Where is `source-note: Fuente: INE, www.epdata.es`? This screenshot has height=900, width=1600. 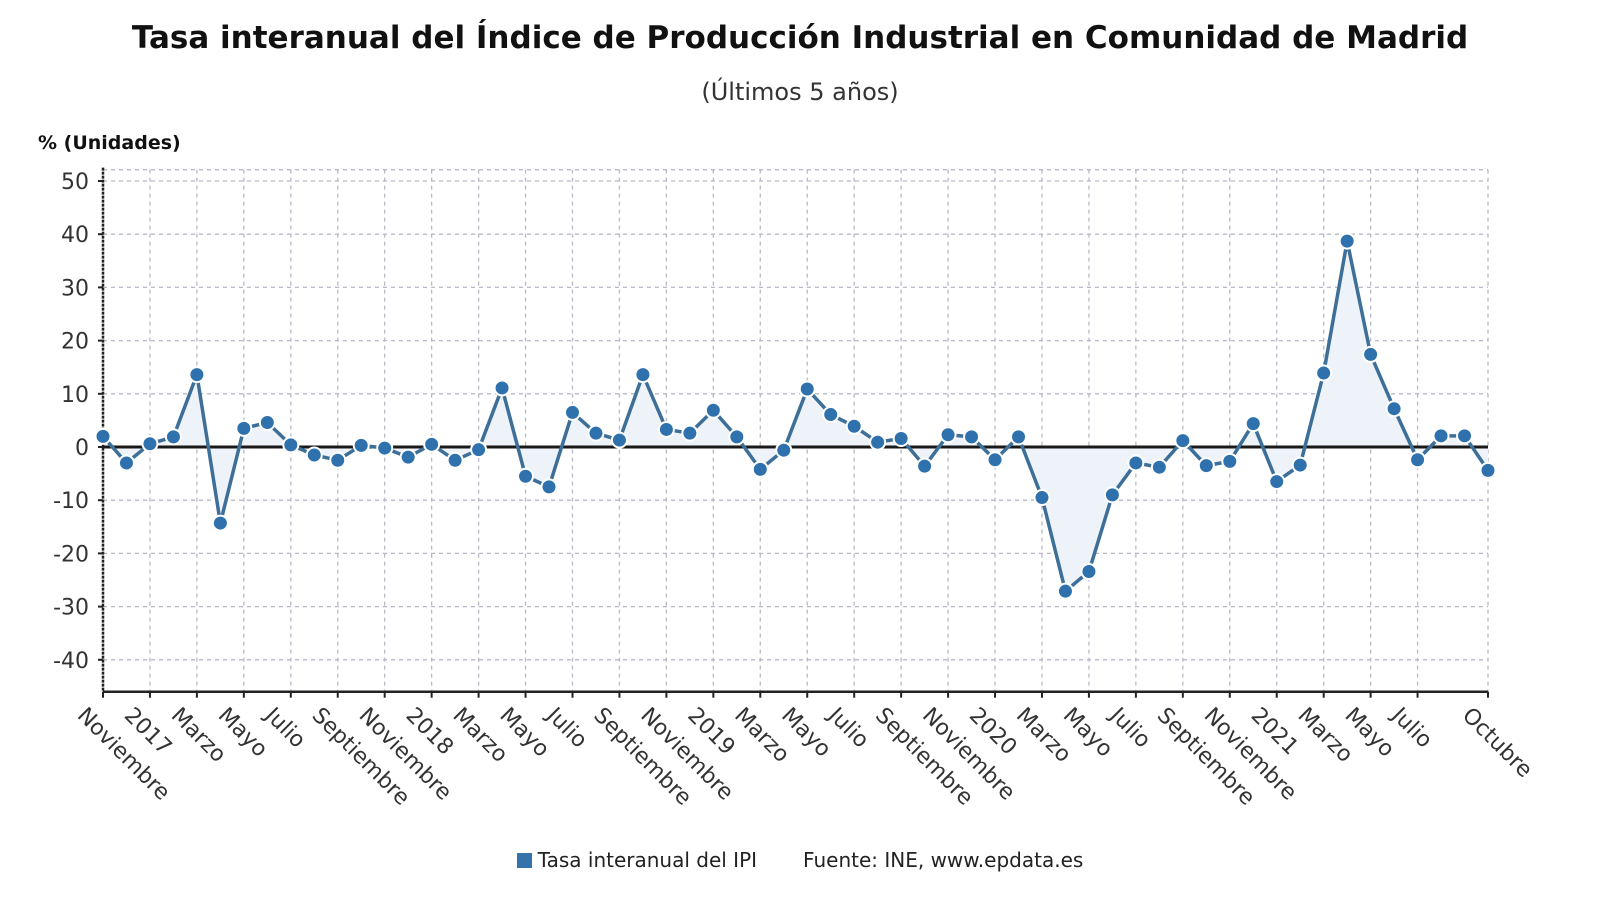 source-note: Fuente: INE, www.epdata.es is located at coordinates (943, 860).